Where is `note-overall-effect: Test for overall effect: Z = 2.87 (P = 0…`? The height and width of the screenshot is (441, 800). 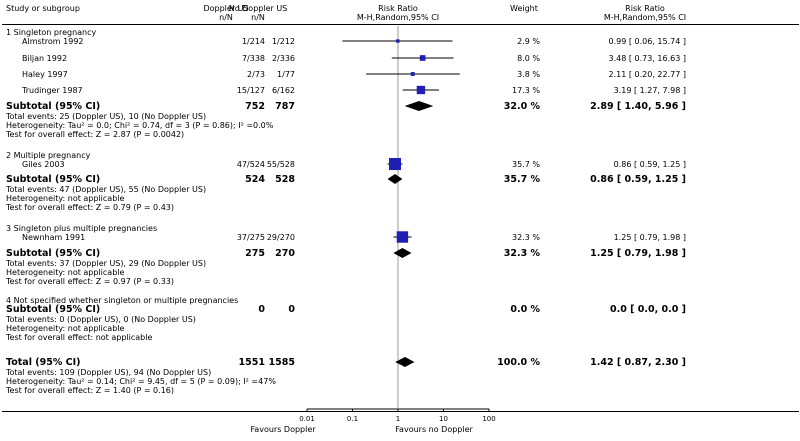
note-overall-effect: Test for overall effect: Z = 2.87 (P = 0… is located at coordinates (95, 134).